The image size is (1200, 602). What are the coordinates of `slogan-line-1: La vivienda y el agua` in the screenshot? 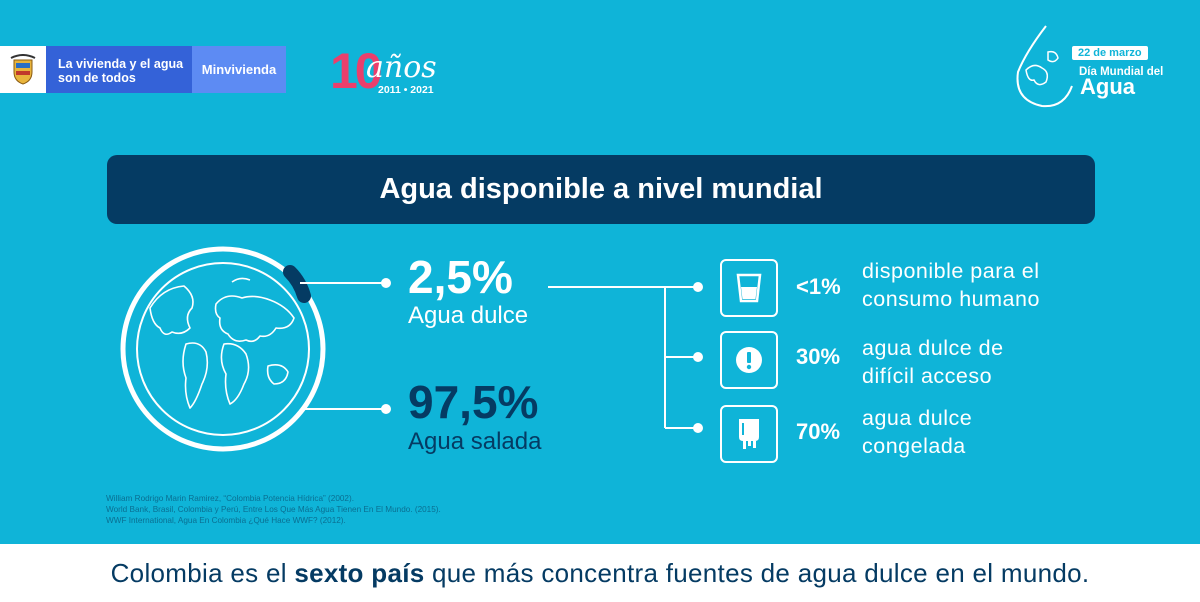 It's located at (121, 64).